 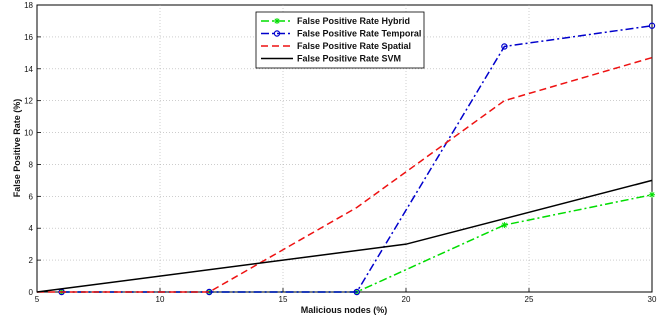 I want to click on y-axis-label: False Positive Rate (%), so click(x=17, y=148).